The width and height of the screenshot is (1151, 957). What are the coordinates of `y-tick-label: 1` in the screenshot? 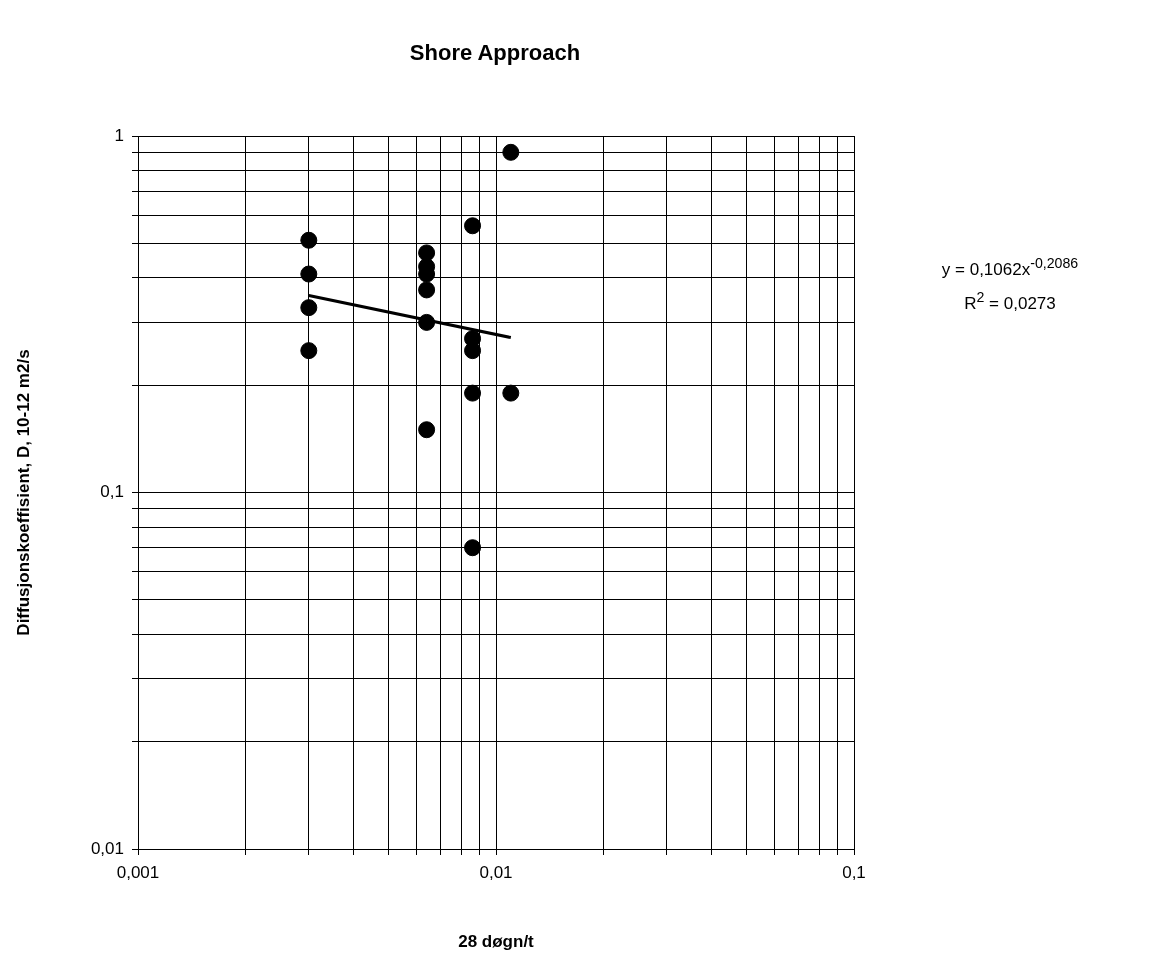 It's located at (119, 135).